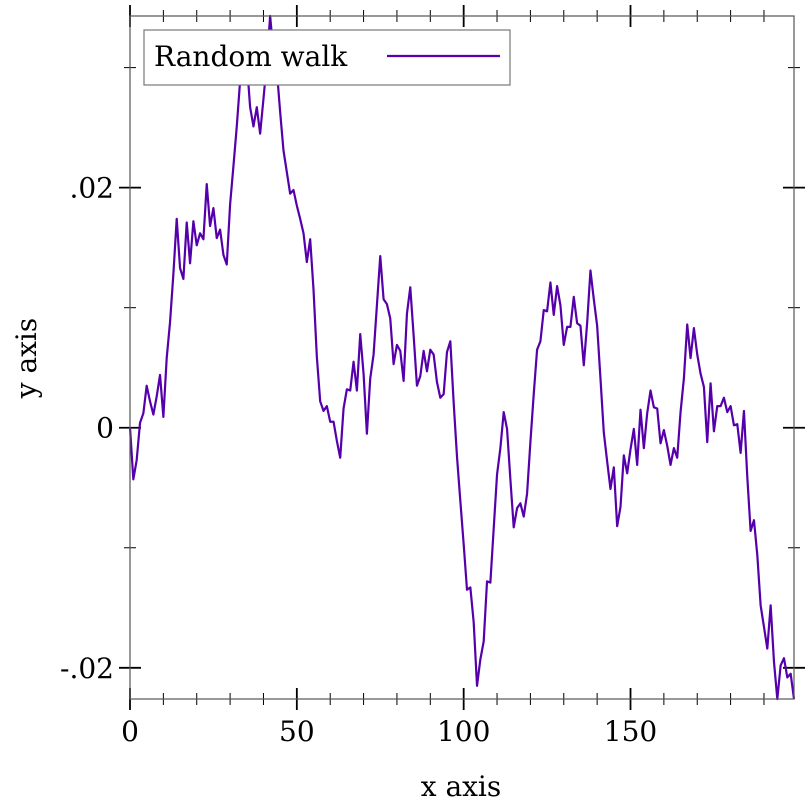 This screenshot has height=812, width=812. I want to click on legend: Random walk, so click(327, 57).